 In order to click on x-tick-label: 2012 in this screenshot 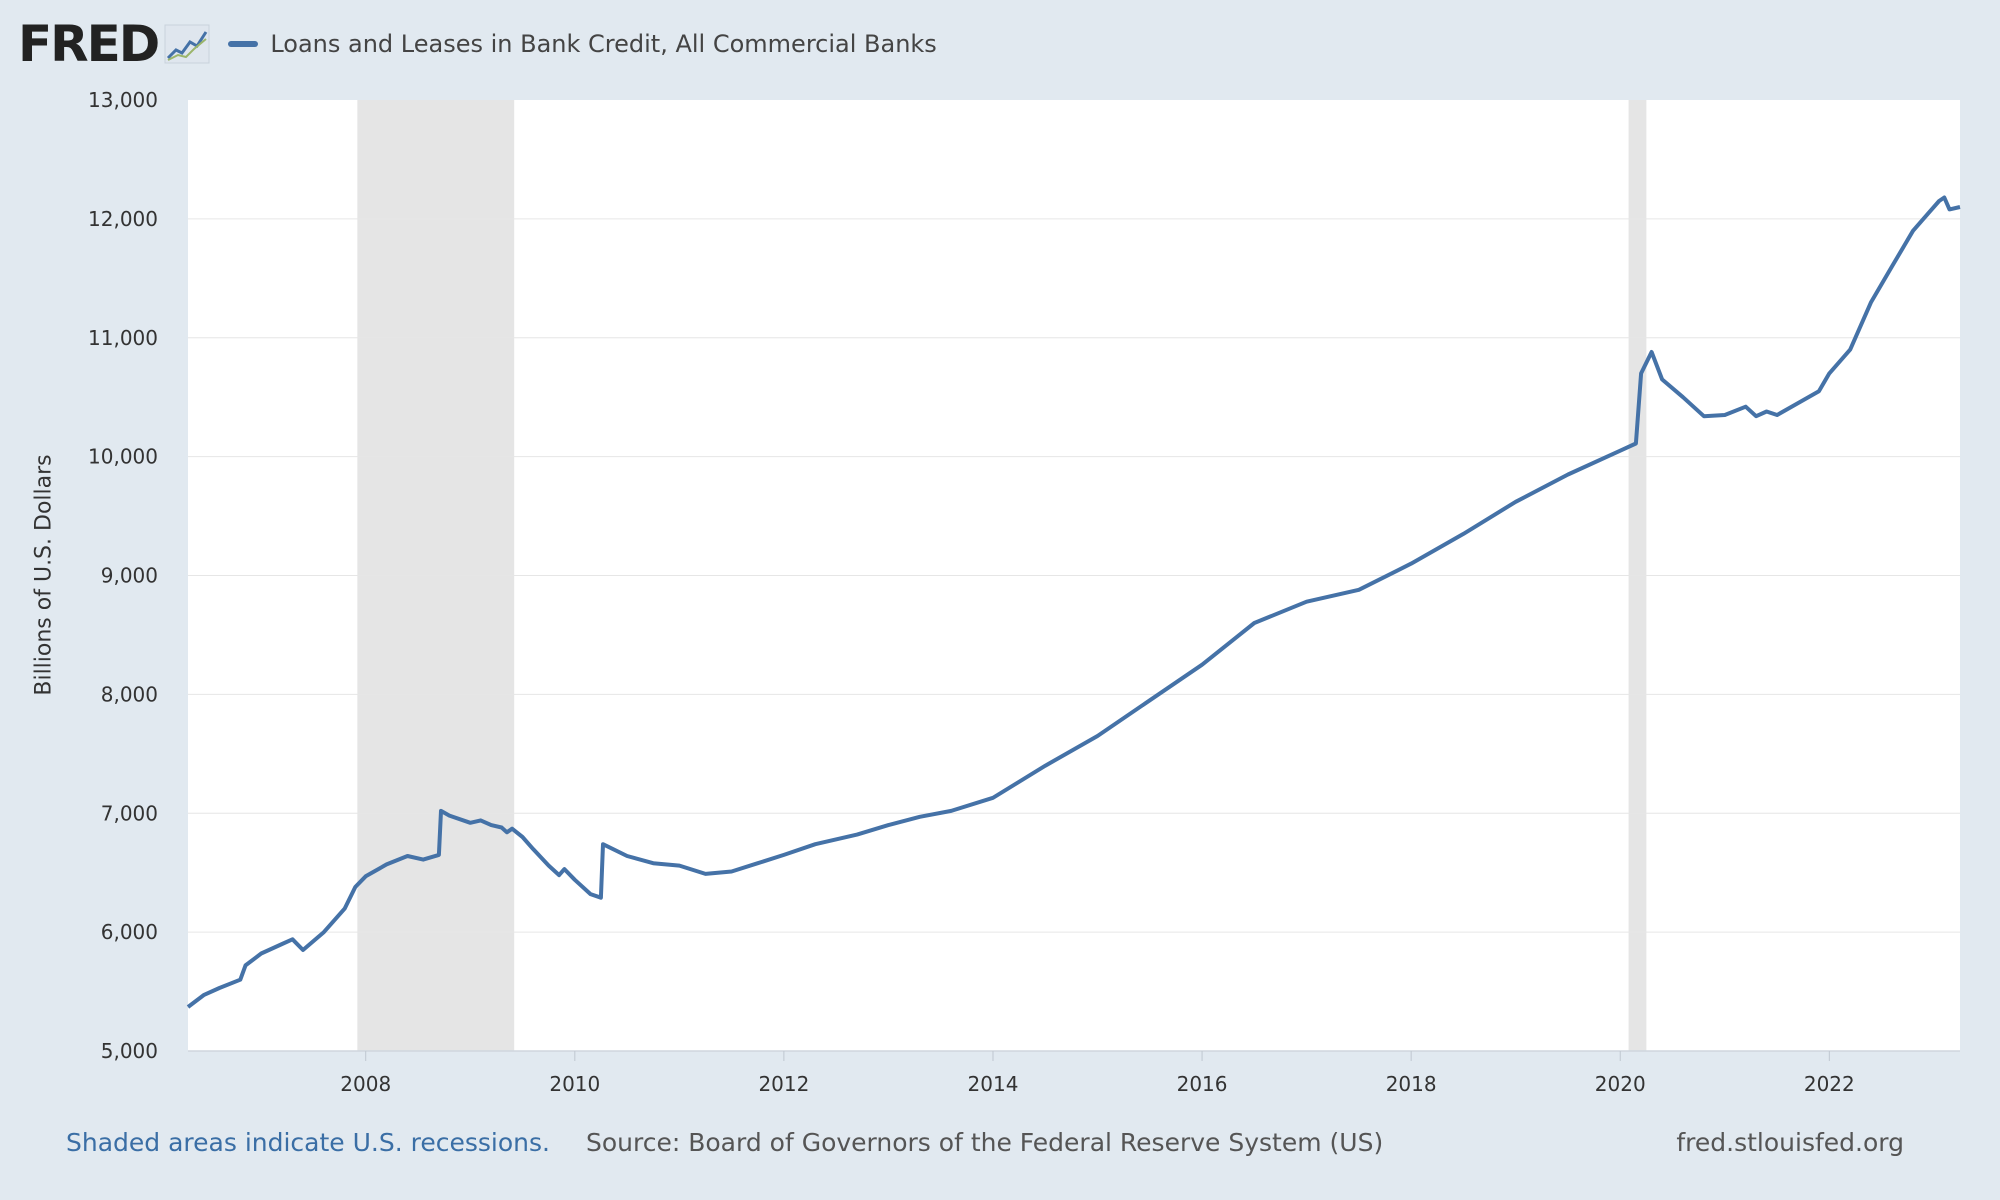, I will do `click(783, 1084)`.